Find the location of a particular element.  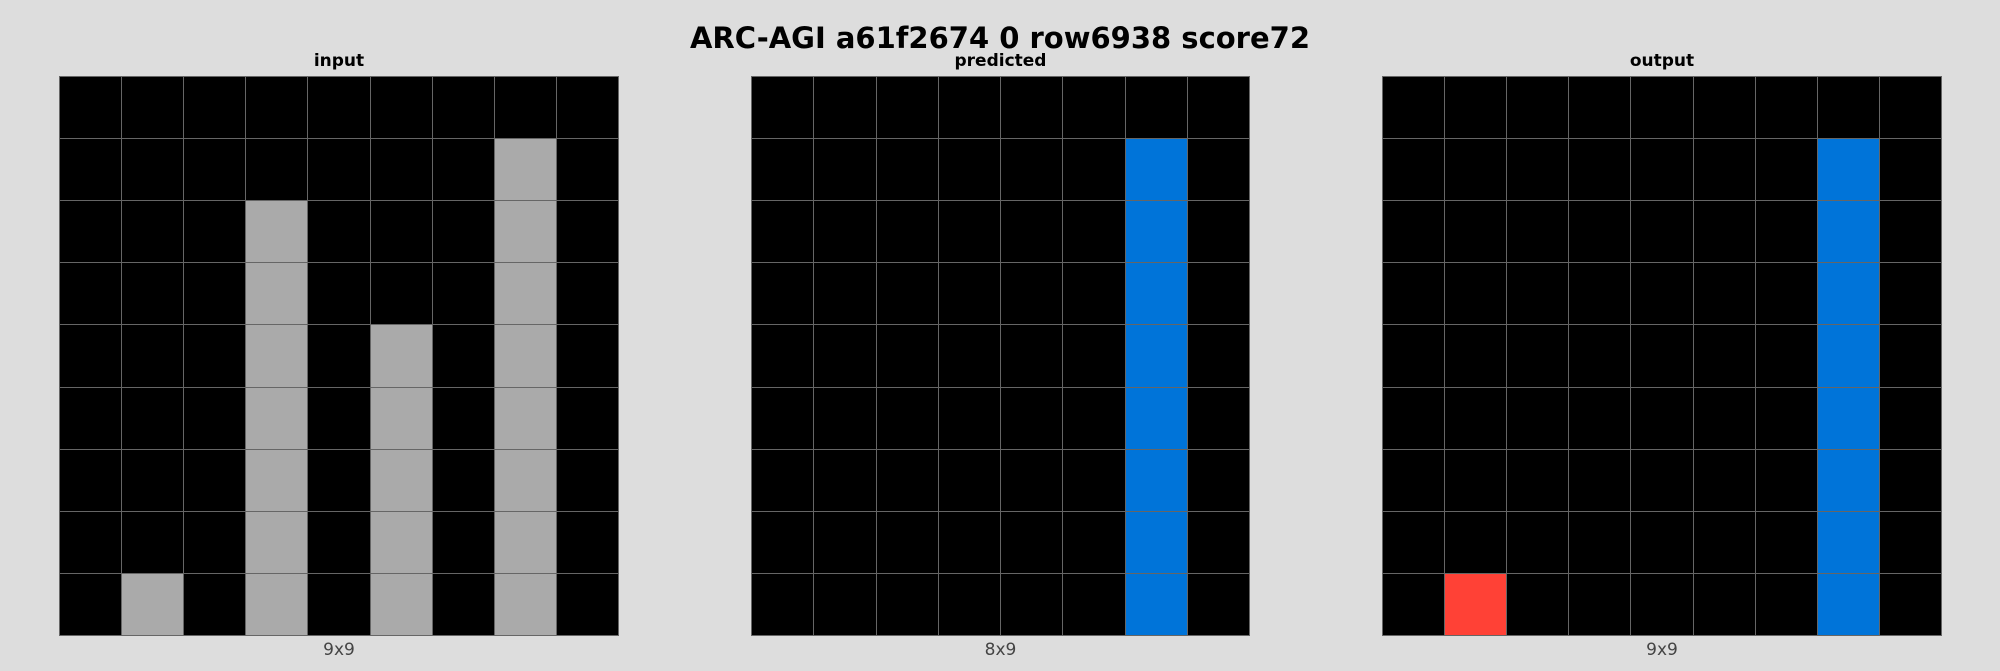

output-cell-r7-c6 is located at coordinates (1786, 542).